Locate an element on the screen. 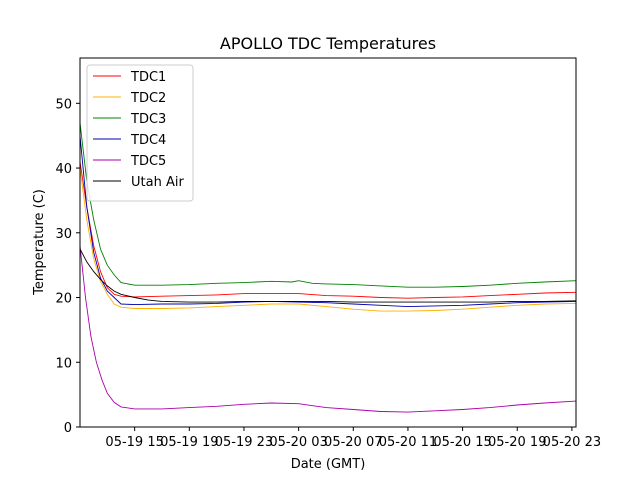  legend-label-tdc1: TDC1 is located at coordinates (148, 77).